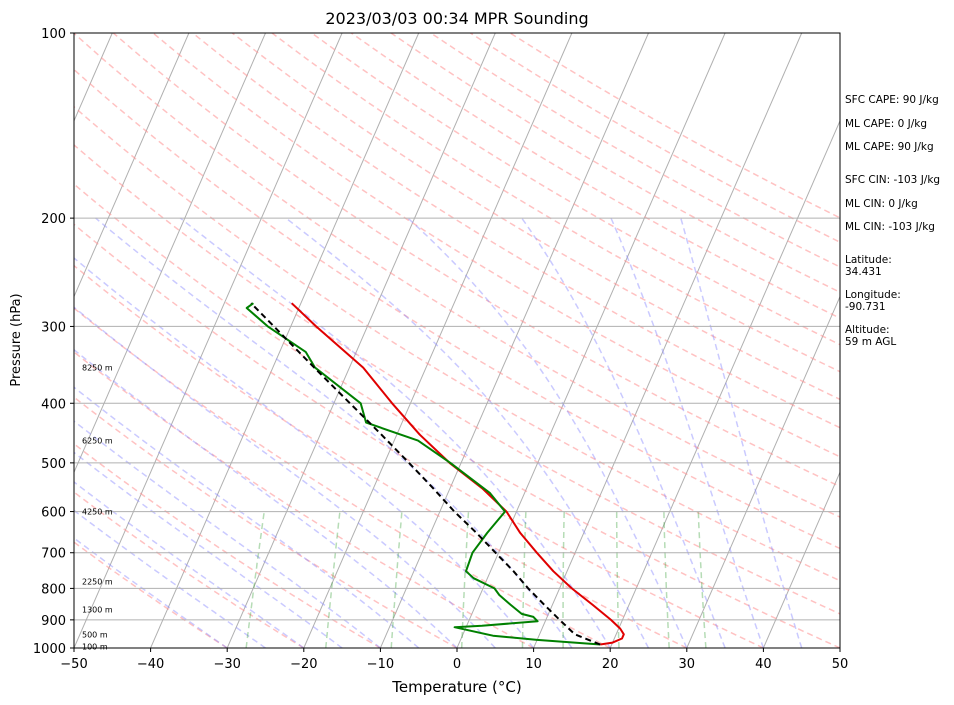 The width and height of the screenshot is (954, 705). What do you see at coordinates (95, 647) in the screenshot?
I see `height-label: 100 m` at bounding box center [95, 647].